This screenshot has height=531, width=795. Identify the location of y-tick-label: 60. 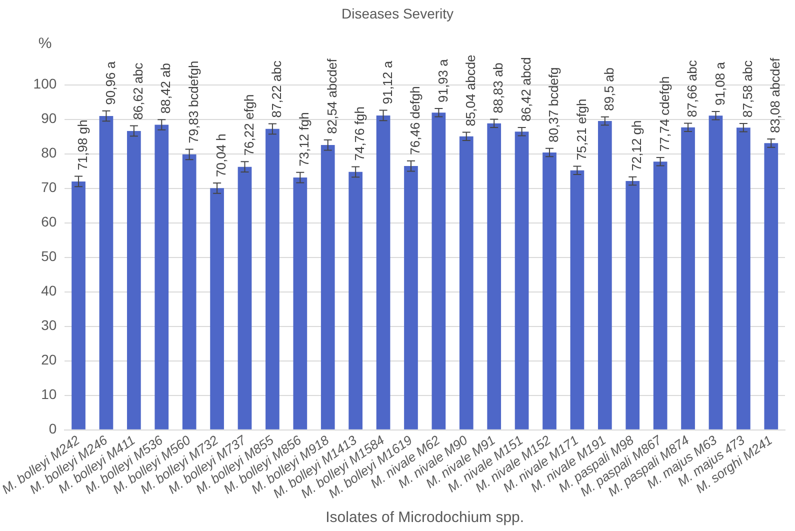
(49, 222).